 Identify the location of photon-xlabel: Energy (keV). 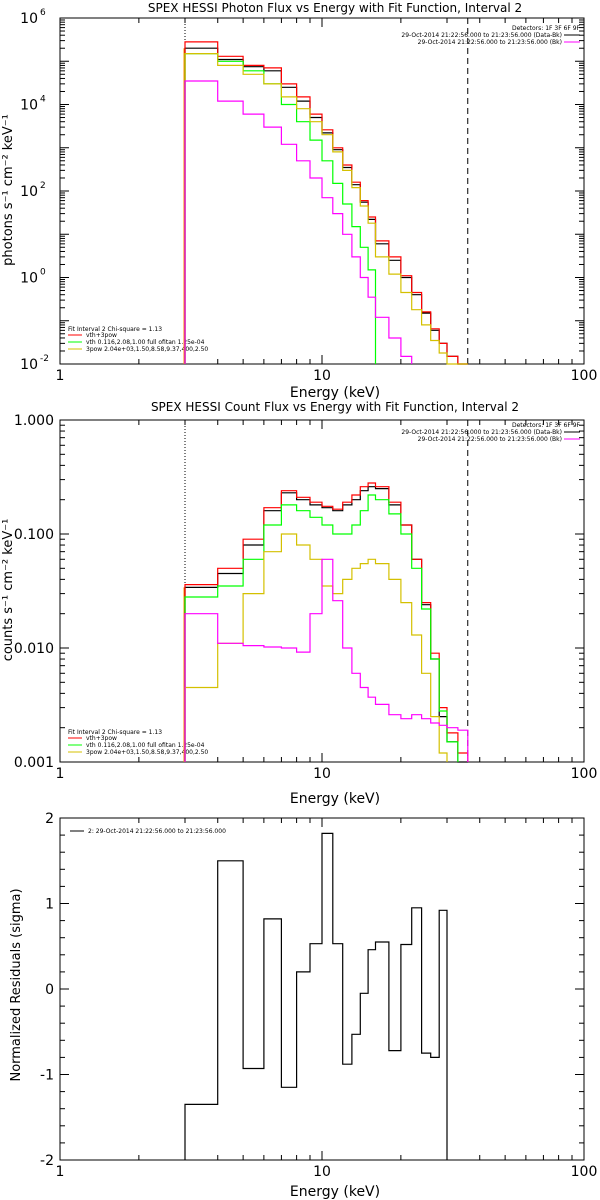
(335, 393).